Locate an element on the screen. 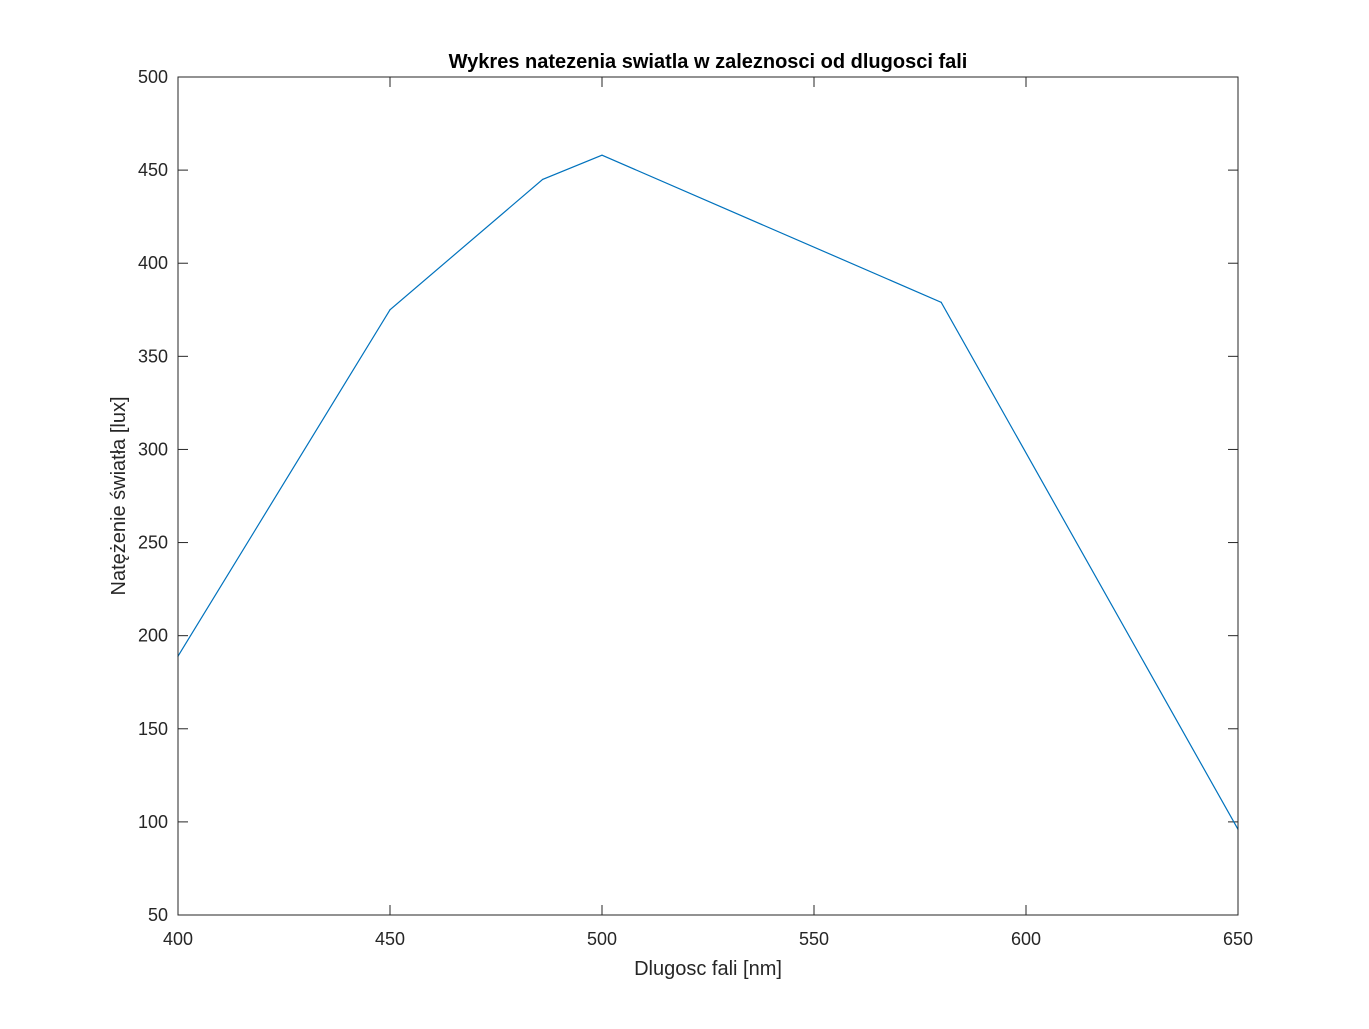 The height and width of the screenshot is (1029, 1369). x-tick-labels: 400 450 500 550 600 650 is located at coordinates (708, 939).